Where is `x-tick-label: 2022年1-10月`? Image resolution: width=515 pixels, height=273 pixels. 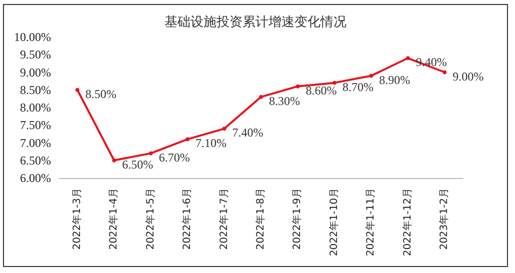 x-tick-label: 2022年1-10月 is located at coordinates (334, 222).